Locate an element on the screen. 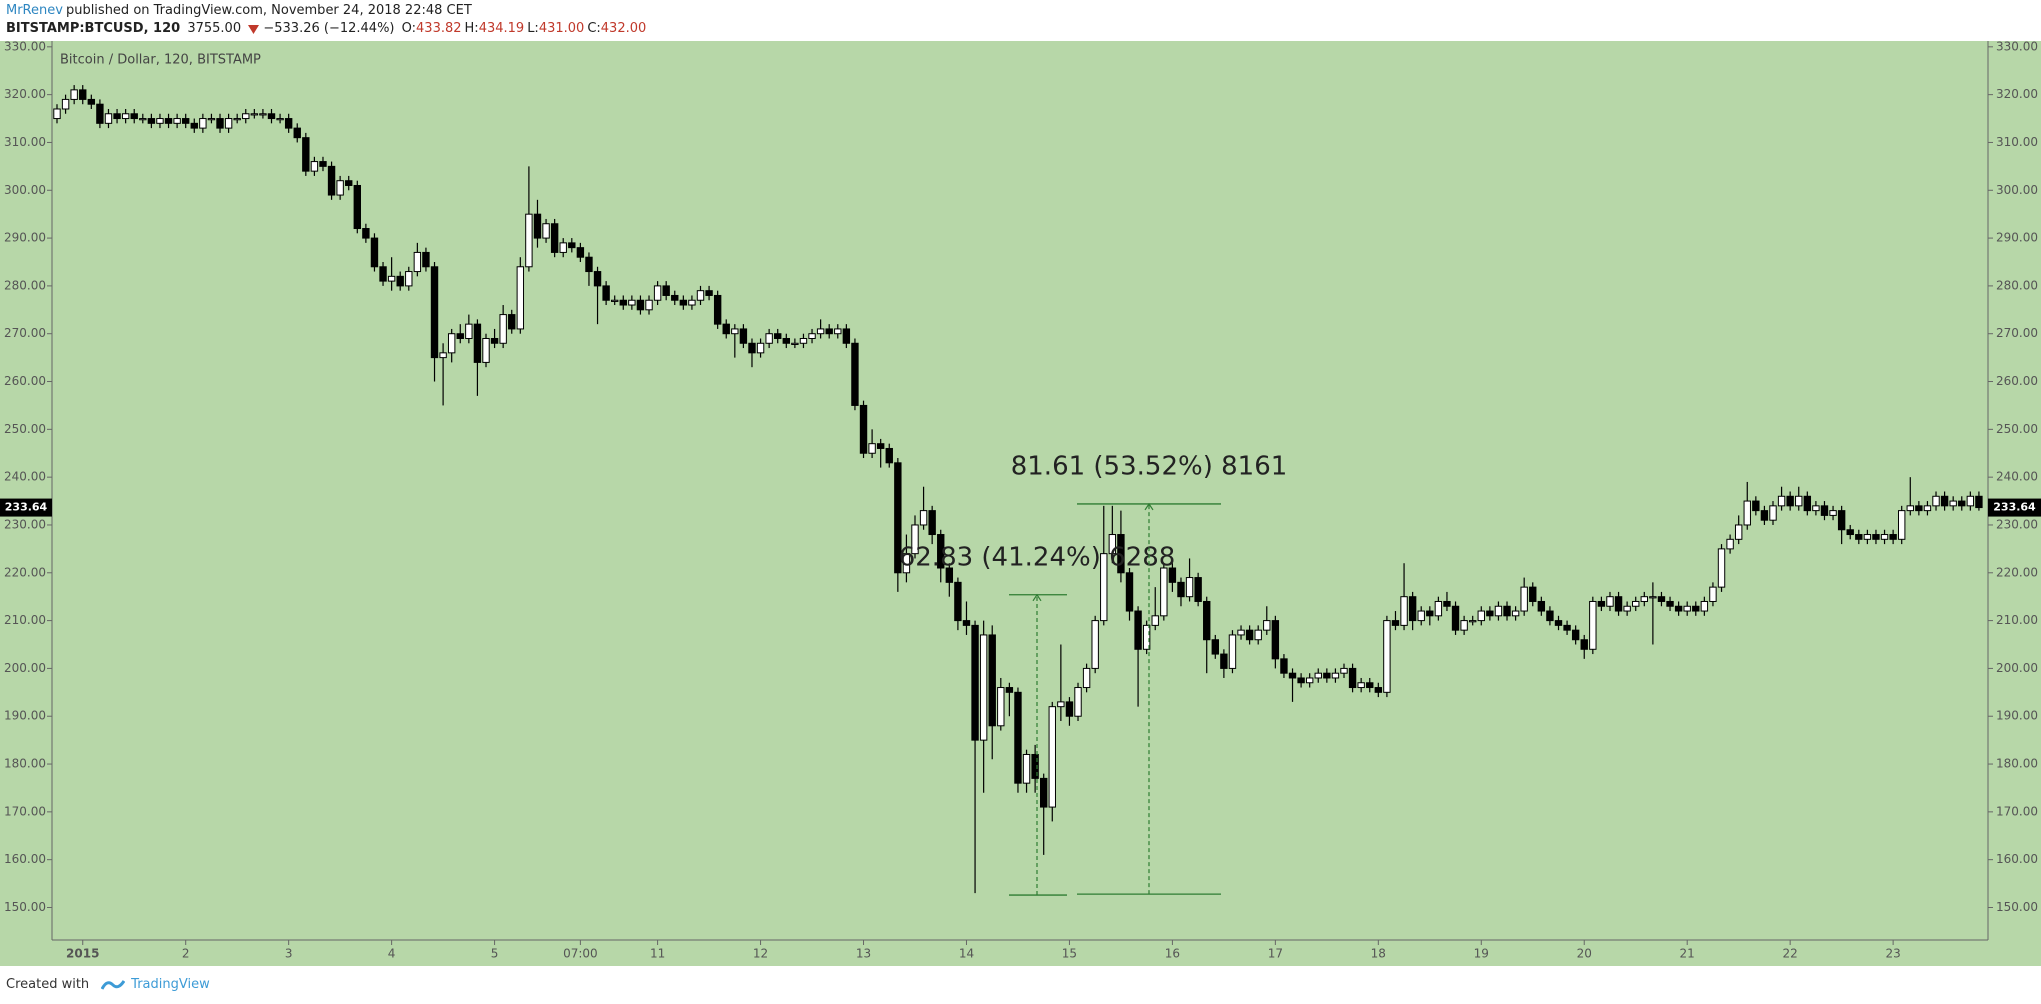  change: −533.26 (−12.44%) is located at coordinates (329, 28).